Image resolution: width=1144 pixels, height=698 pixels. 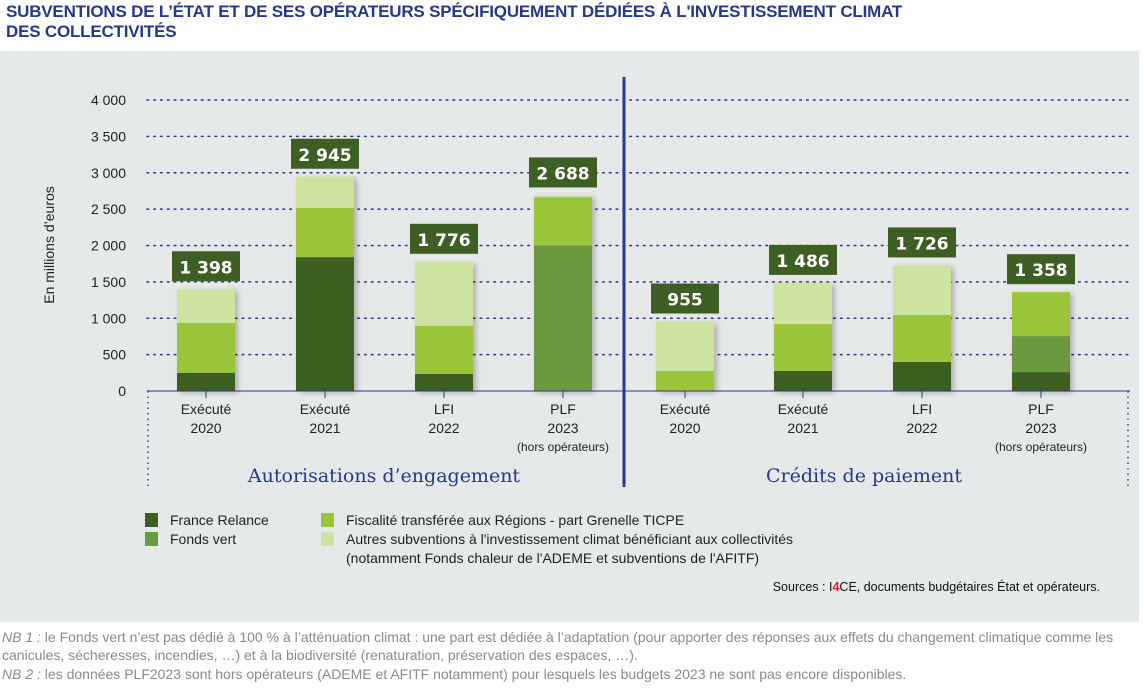 What do you see at coordinates (91, 31) in the screenshot?
I see `chart-title-line2: DES COLLECTIVITÉS` at bounding box center [91, 31].